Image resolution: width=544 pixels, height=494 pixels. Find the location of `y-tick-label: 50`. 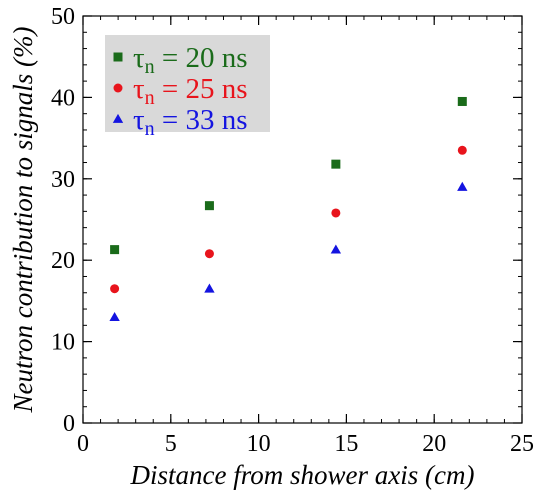

y-tick-label: 50 is located at coordinates (63, 17).